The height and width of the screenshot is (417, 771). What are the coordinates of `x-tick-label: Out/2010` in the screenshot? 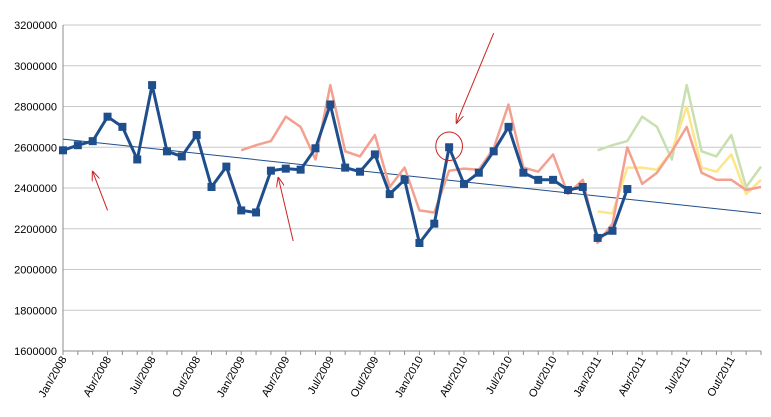 It's located at (543, 377).